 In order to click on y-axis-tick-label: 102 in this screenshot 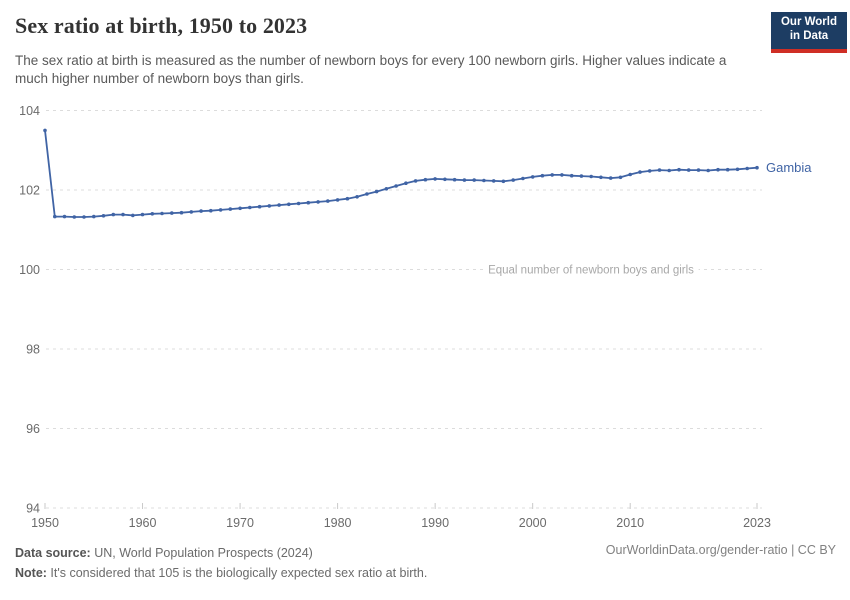, I will do `click(29, 191)`.